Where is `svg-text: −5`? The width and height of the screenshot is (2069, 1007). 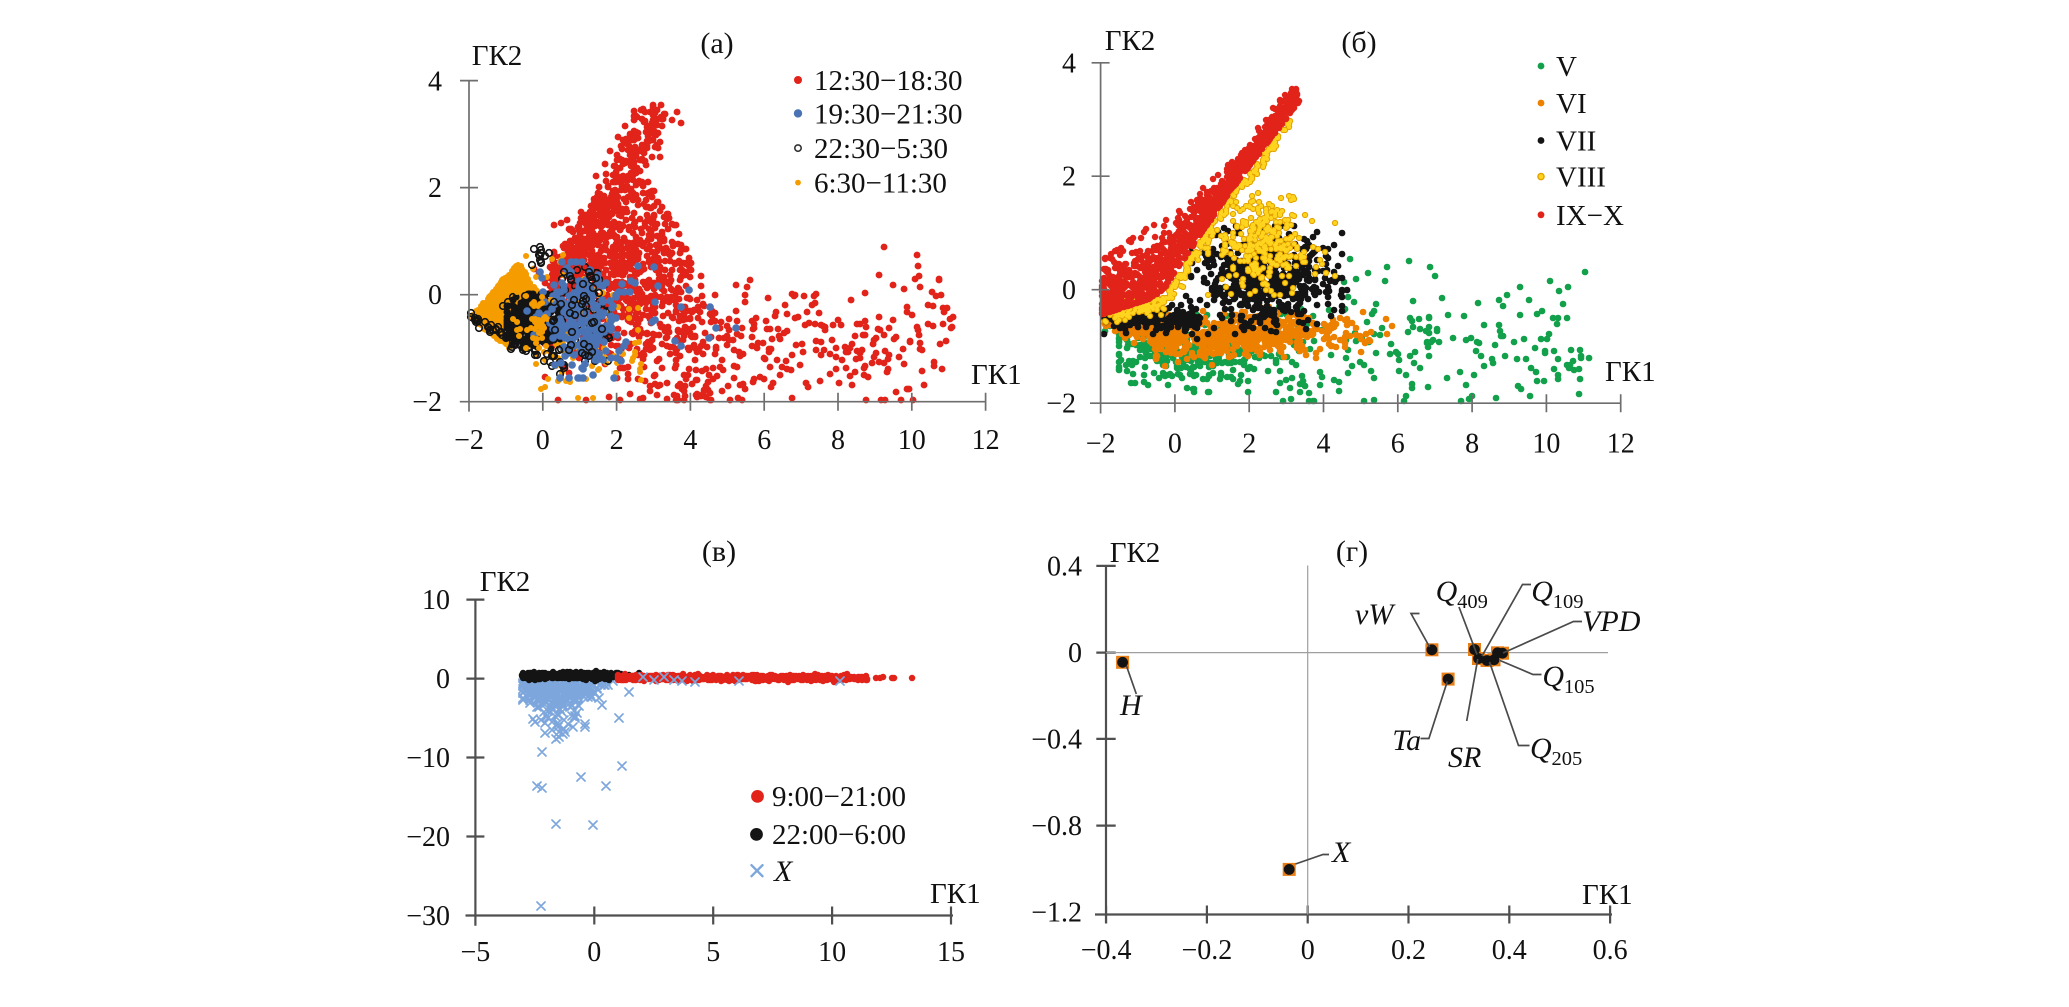
svg-text: −5 is located at coordinates (476, 952).